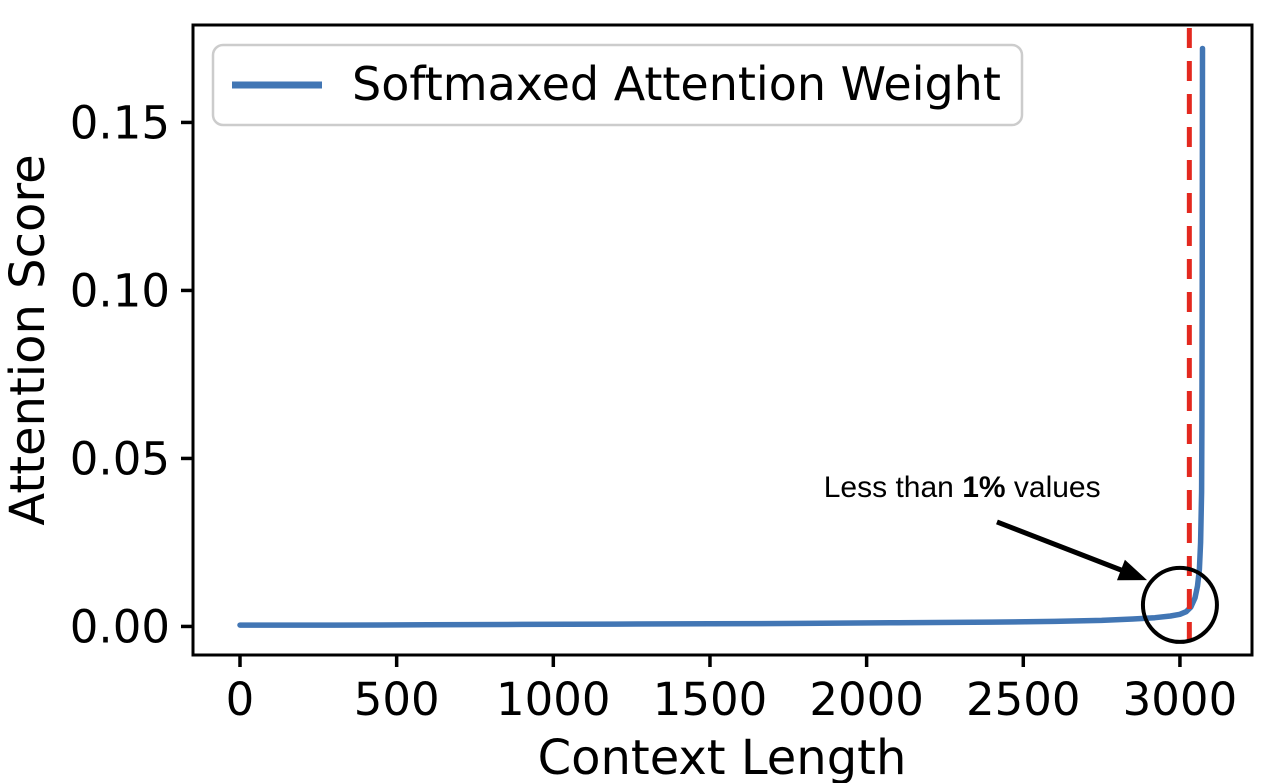  I want to click on x-tick-label: 500, so click(397, 699).